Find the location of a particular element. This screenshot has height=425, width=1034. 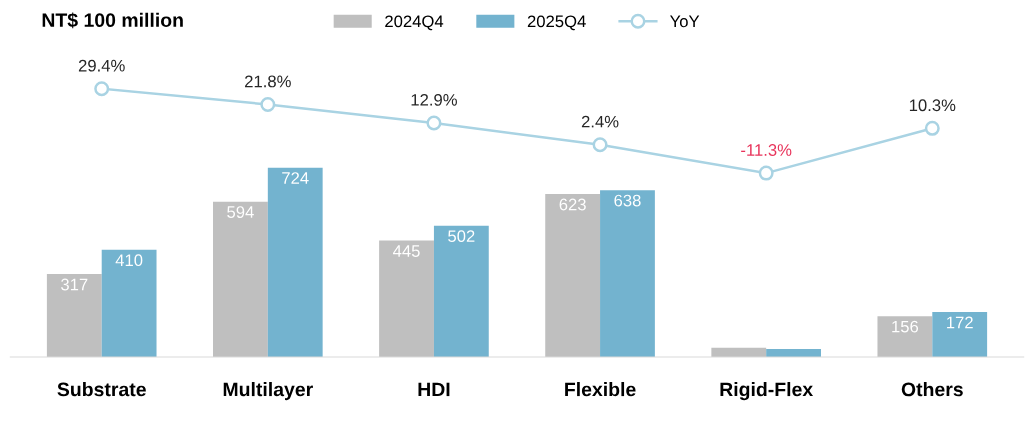

data-label: 172 is located at coordinates (960, 322).